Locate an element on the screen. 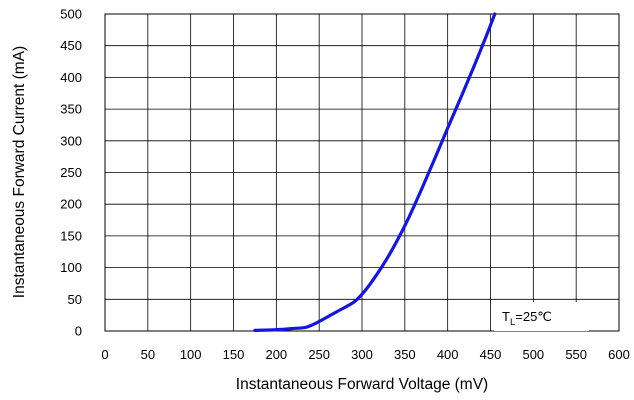 The width and height of the screenshot is (634, 400). x-tick-label: 100 is located at coordinates (191, 354).